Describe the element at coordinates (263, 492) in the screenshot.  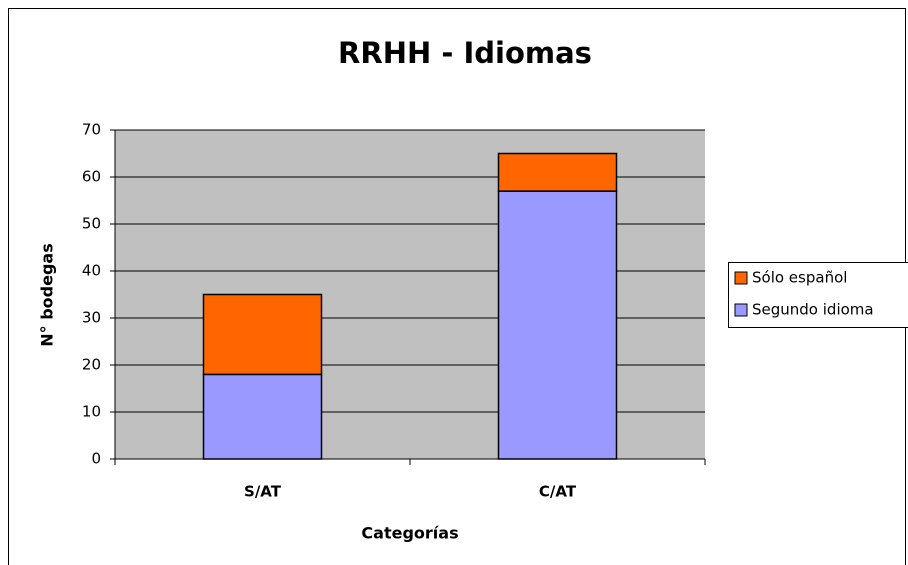
I see `x-tick-label: S/AT` at that location.